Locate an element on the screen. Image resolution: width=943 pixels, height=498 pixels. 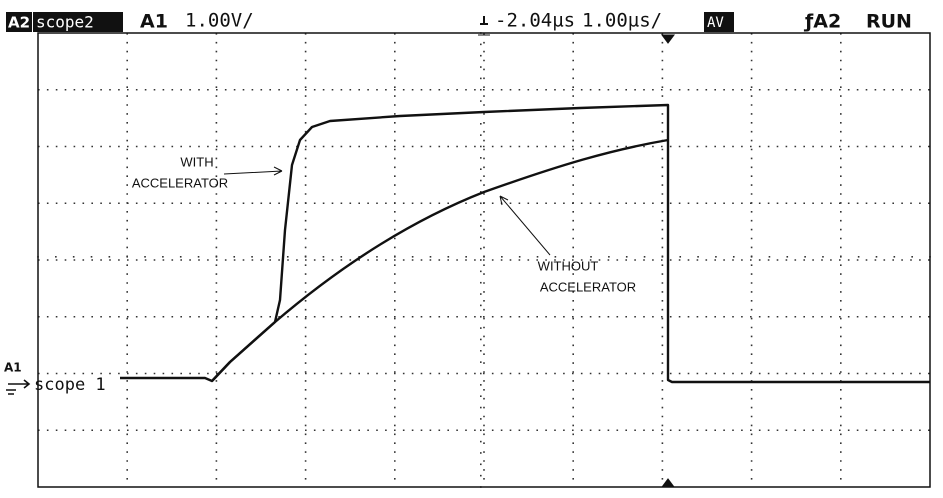
label: WITH is located at coordinates (196, 161).